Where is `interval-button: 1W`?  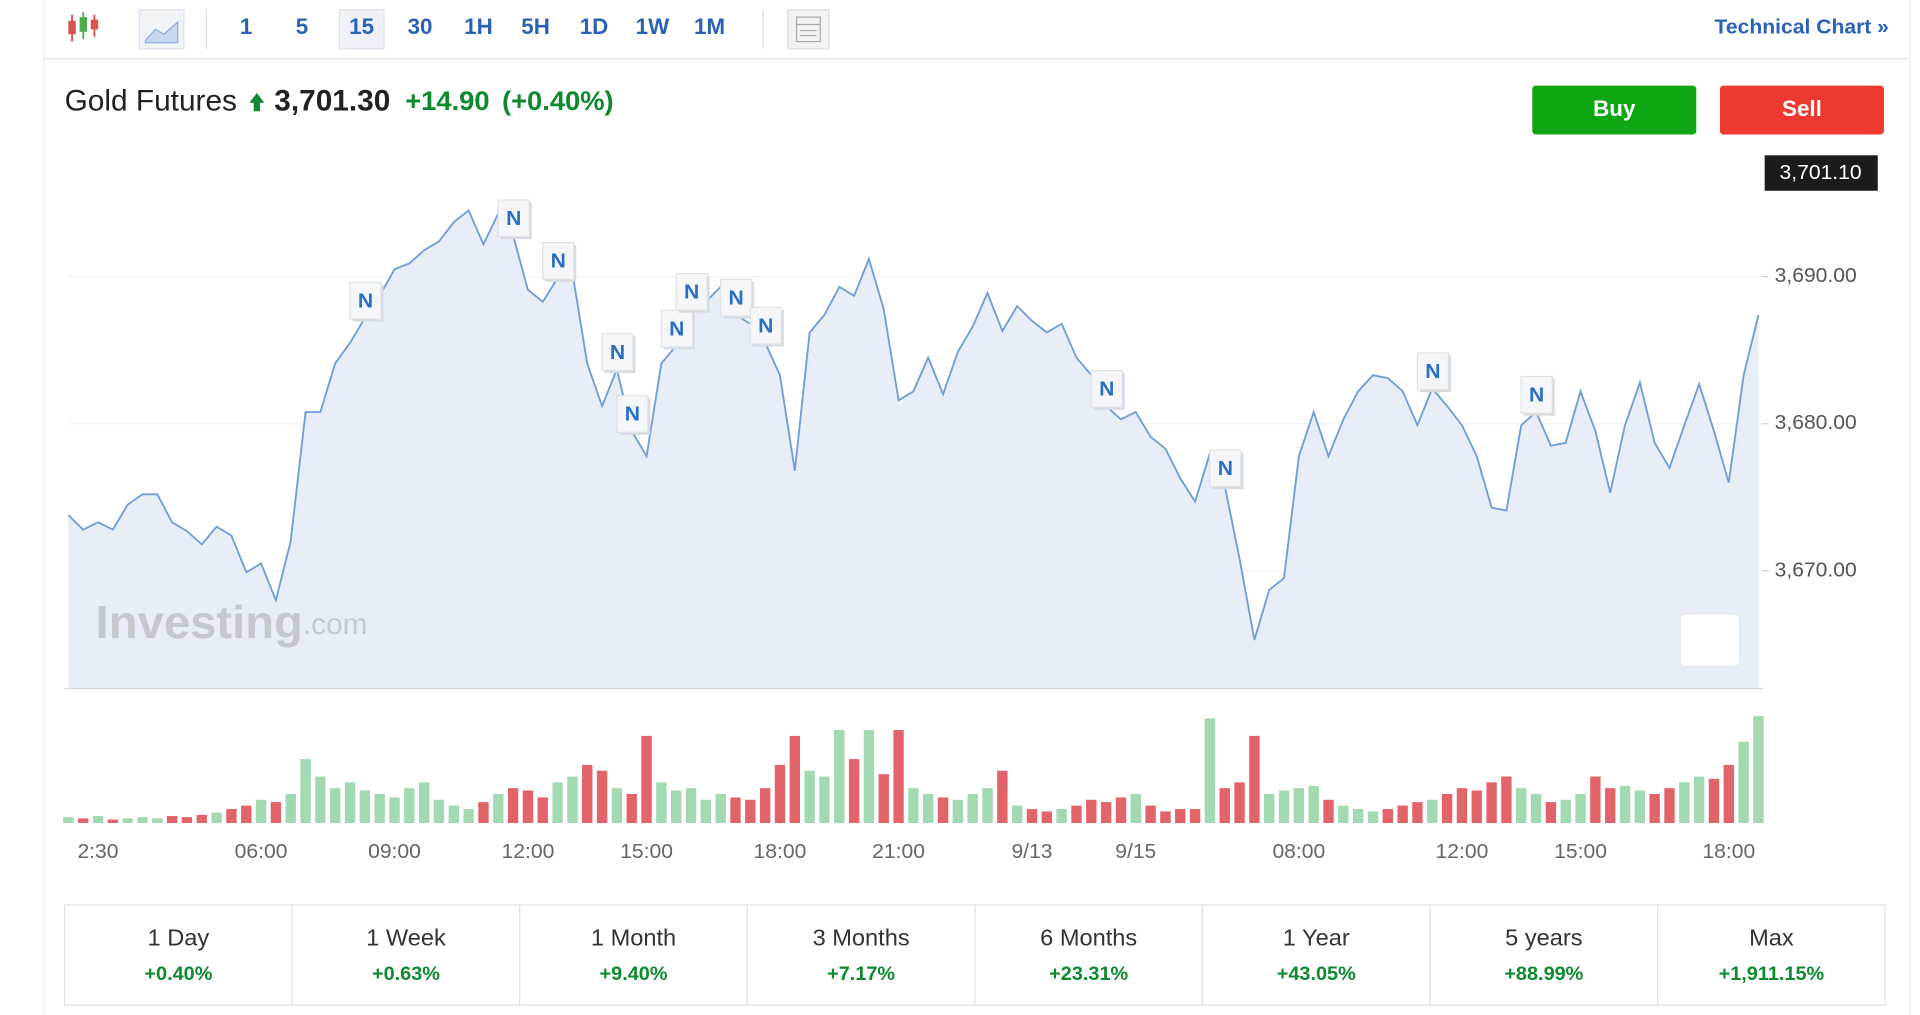
interval-button: 1W is located at coordinates (653, 26).